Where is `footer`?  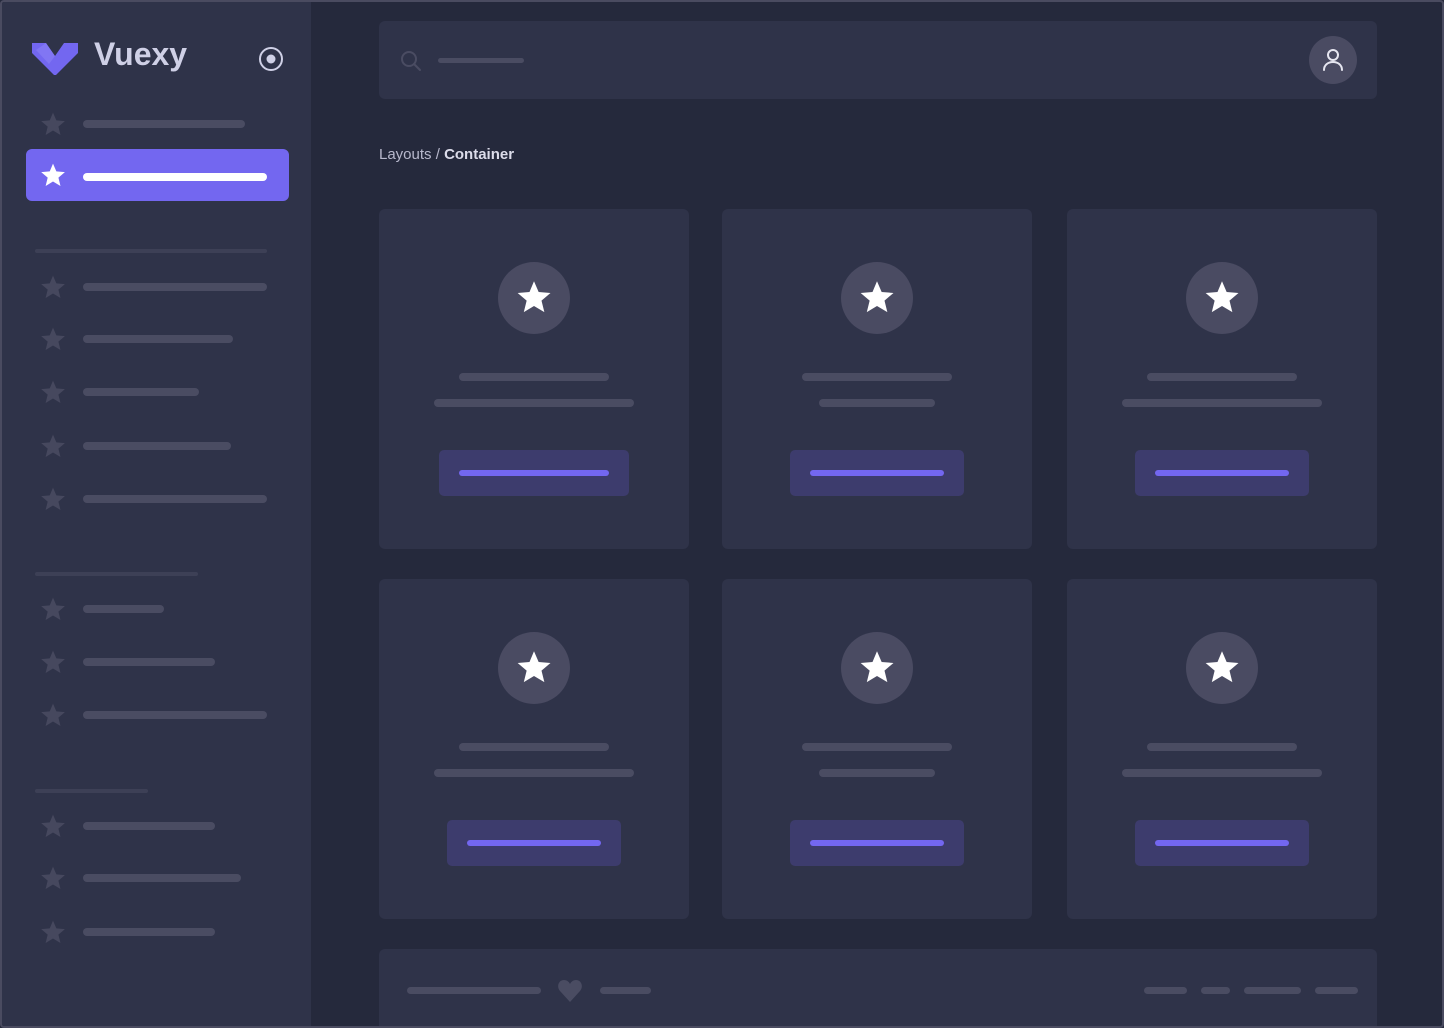
footer is located at coordinates (878, 987).